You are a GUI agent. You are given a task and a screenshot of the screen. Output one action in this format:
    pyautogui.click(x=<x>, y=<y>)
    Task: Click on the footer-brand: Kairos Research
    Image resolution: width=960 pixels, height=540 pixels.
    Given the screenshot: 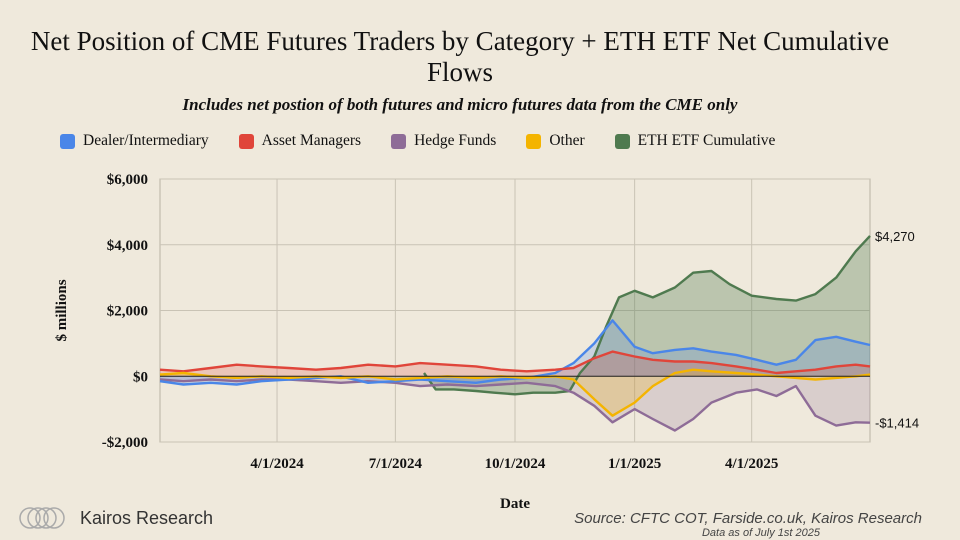 What is the action you would take?
    pyautogui.click(x=115, y=518)
    